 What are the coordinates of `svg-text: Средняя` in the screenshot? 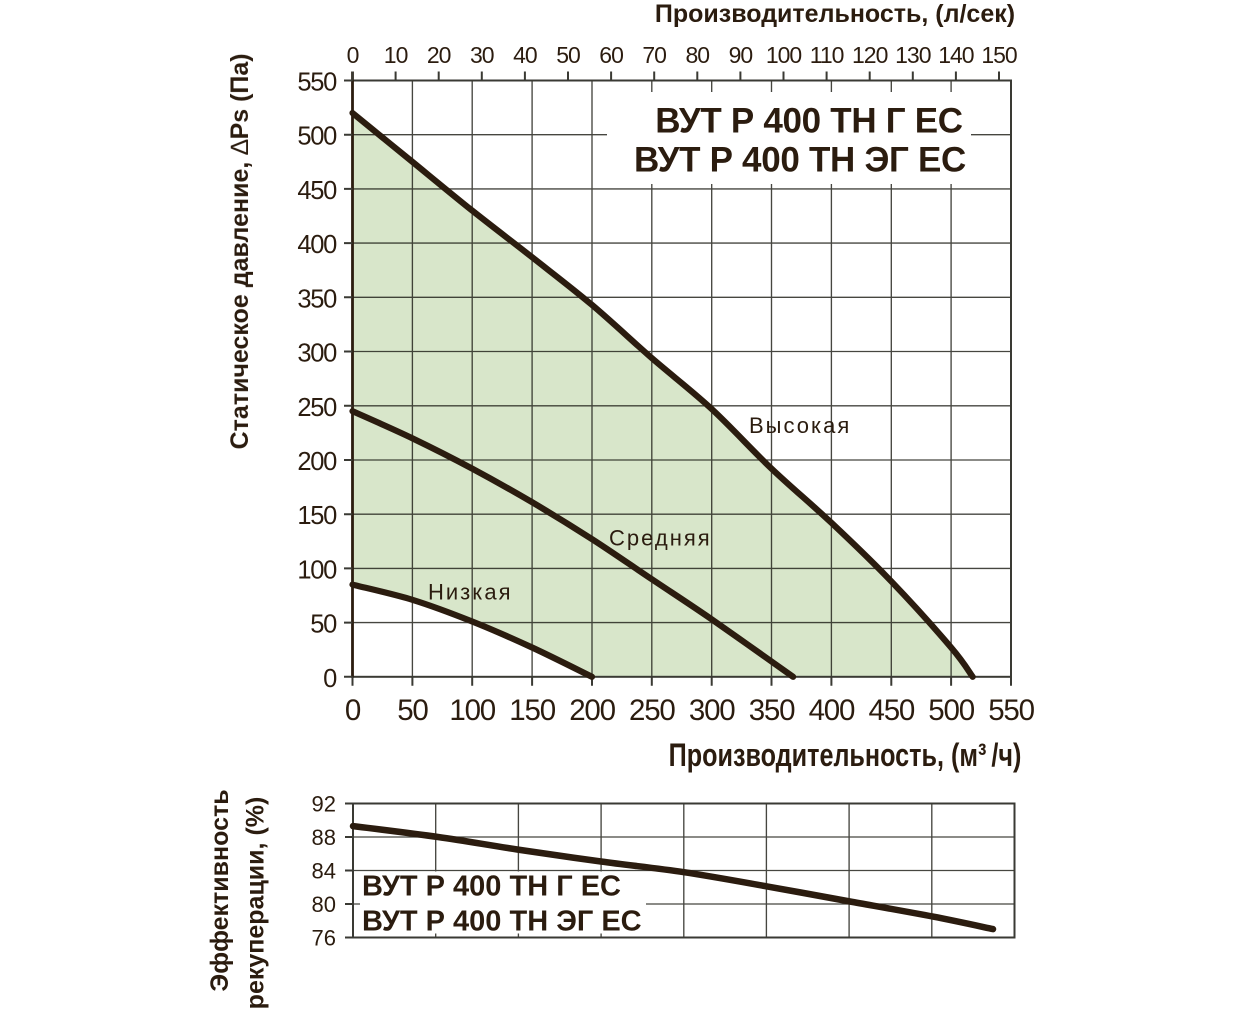 It's located at (660, 538).